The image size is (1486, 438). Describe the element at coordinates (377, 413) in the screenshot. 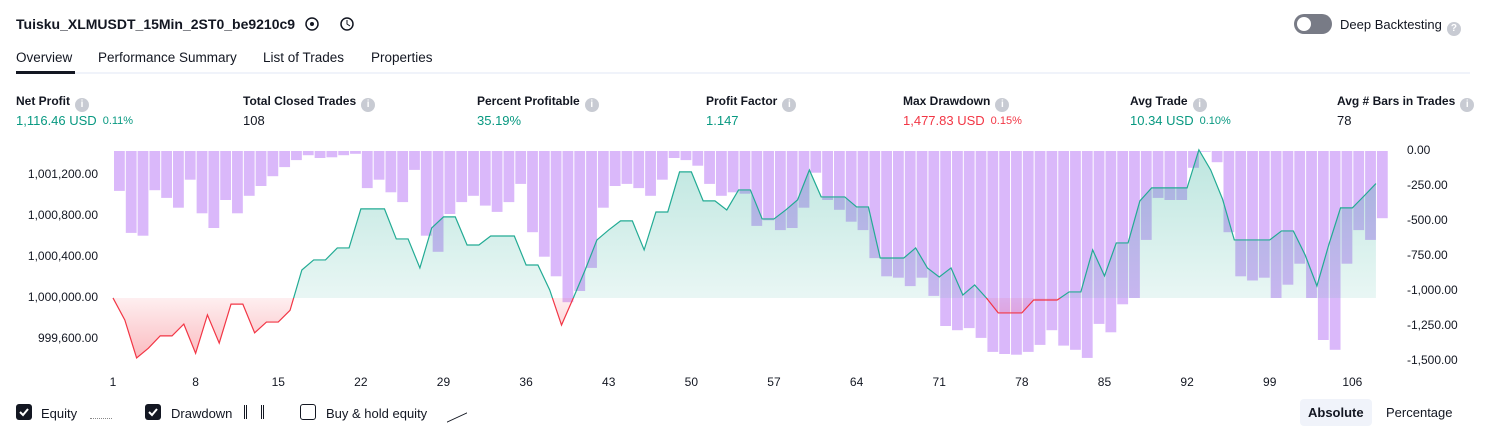

I see `legend-label: Buy & hold equity` at that location.